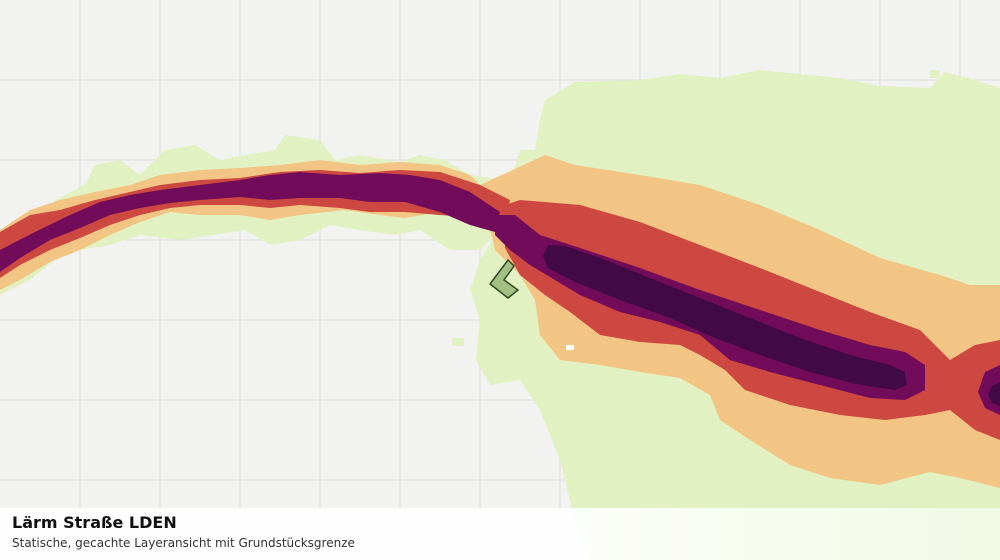 The width and height of the screenshot is (1000, 560). What do you see at coordinates (250, 222) in the screenshot?
I see `noise-band-high-west` at bounding box center [250, 222].